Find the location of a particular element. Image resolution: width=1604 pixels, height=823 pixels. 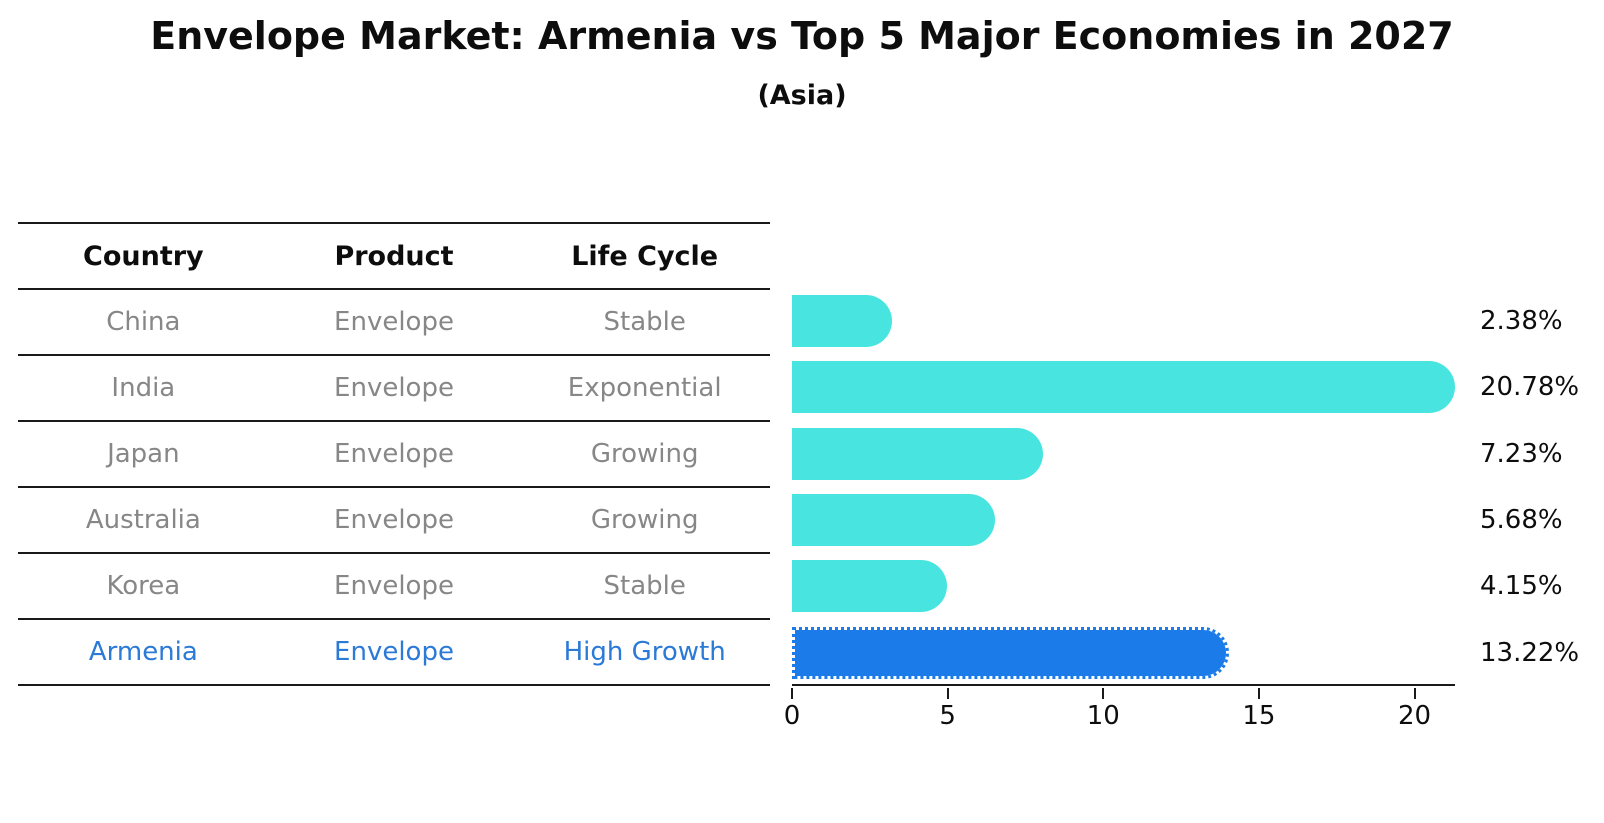

column-header-country: Country is located at coordinates (143, 256).